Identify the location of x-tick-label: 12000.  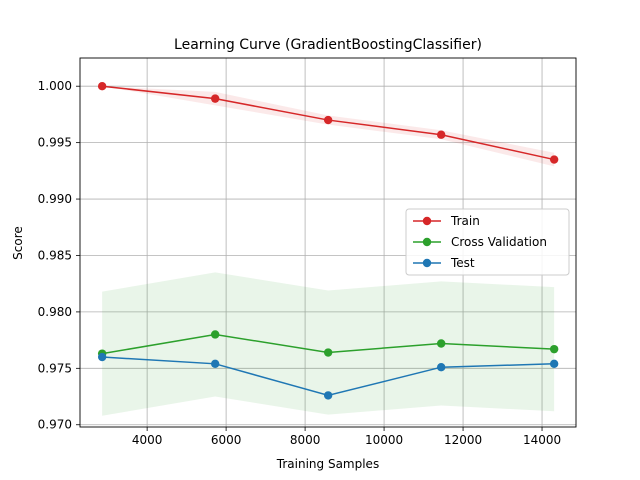
(463, 440).